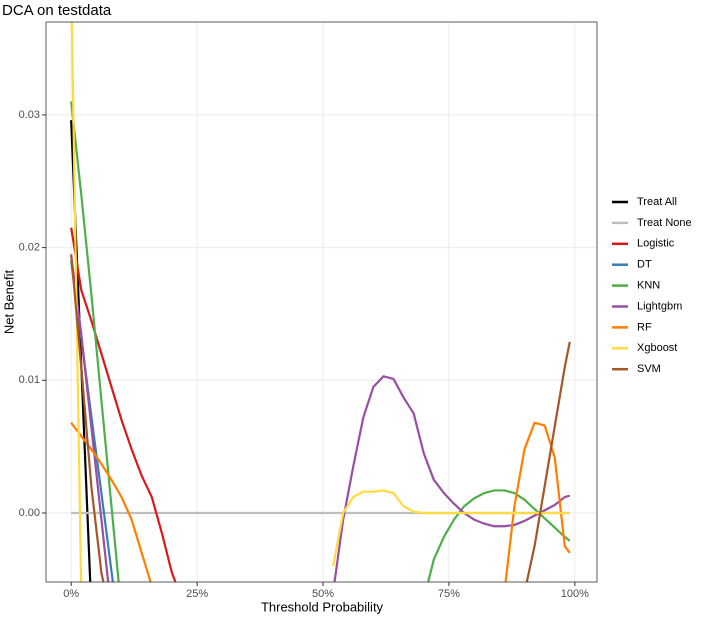  I want to click on legend-label: KNN, so click(648, 286).